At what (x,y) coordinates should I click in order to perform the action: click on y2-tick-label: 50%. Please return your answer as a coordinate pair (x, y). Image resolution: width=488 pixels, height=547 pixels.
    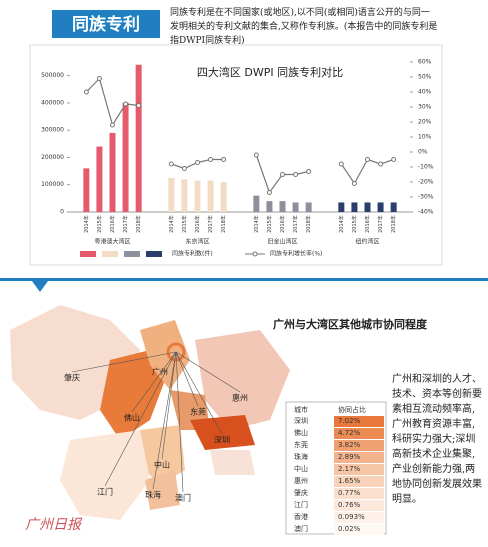
    Looking at the image, I should click on (425, 77).